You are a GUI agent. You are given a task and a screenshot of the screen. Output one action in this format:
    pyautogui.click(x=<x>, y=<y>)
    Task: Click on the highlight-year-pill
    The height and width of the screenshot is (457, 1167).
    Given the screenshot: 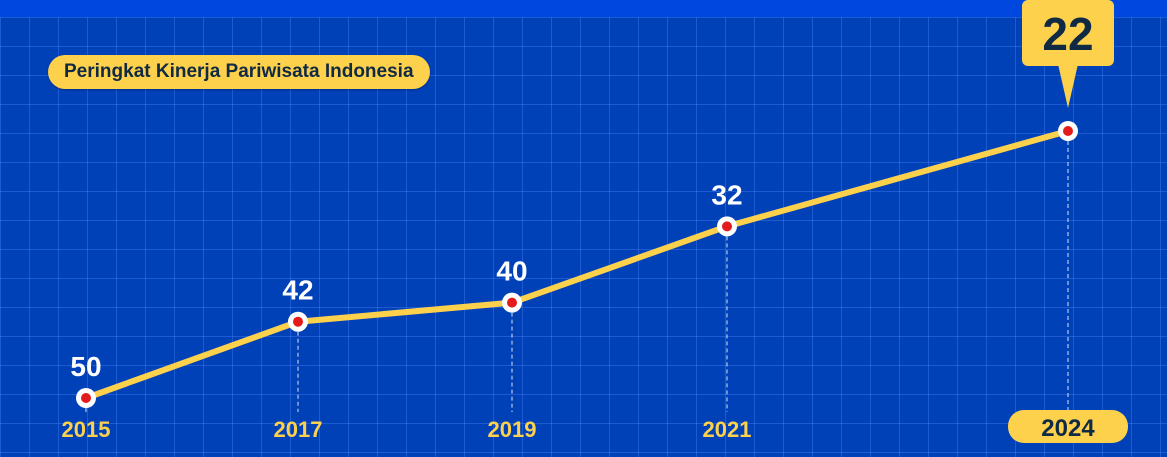 What is the action you would take?
    pyautogui.click(x=1068, y=426)
    